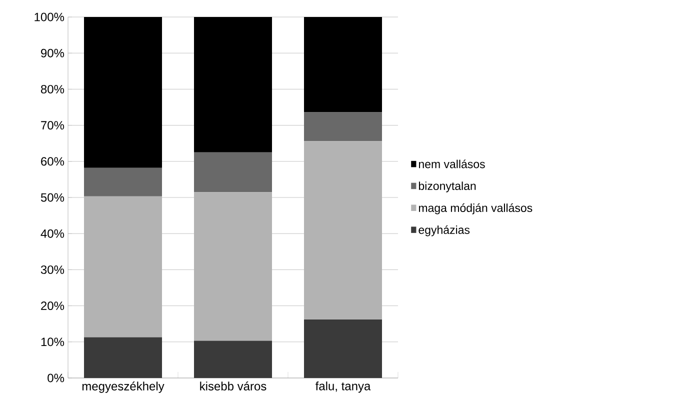 Image resolution: width=696 pixels, height=417 pixels. What do you see at coordinates (52, 53) in the screenshot?
I see `y-tick-label: 90%` at bounding box center [52, 53].